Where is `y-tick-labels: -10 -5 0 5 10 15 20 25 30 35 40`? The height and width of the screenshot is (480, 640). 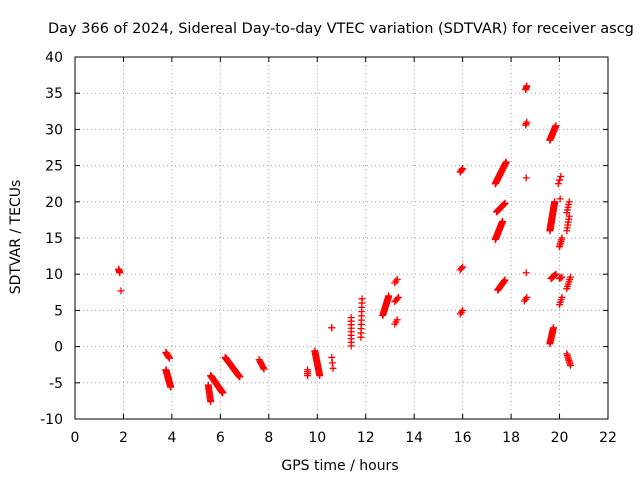 y-tick-labels: -10 -5 0 5 10 15 20 25 30 35 40 is located at coordinates (51, 239).